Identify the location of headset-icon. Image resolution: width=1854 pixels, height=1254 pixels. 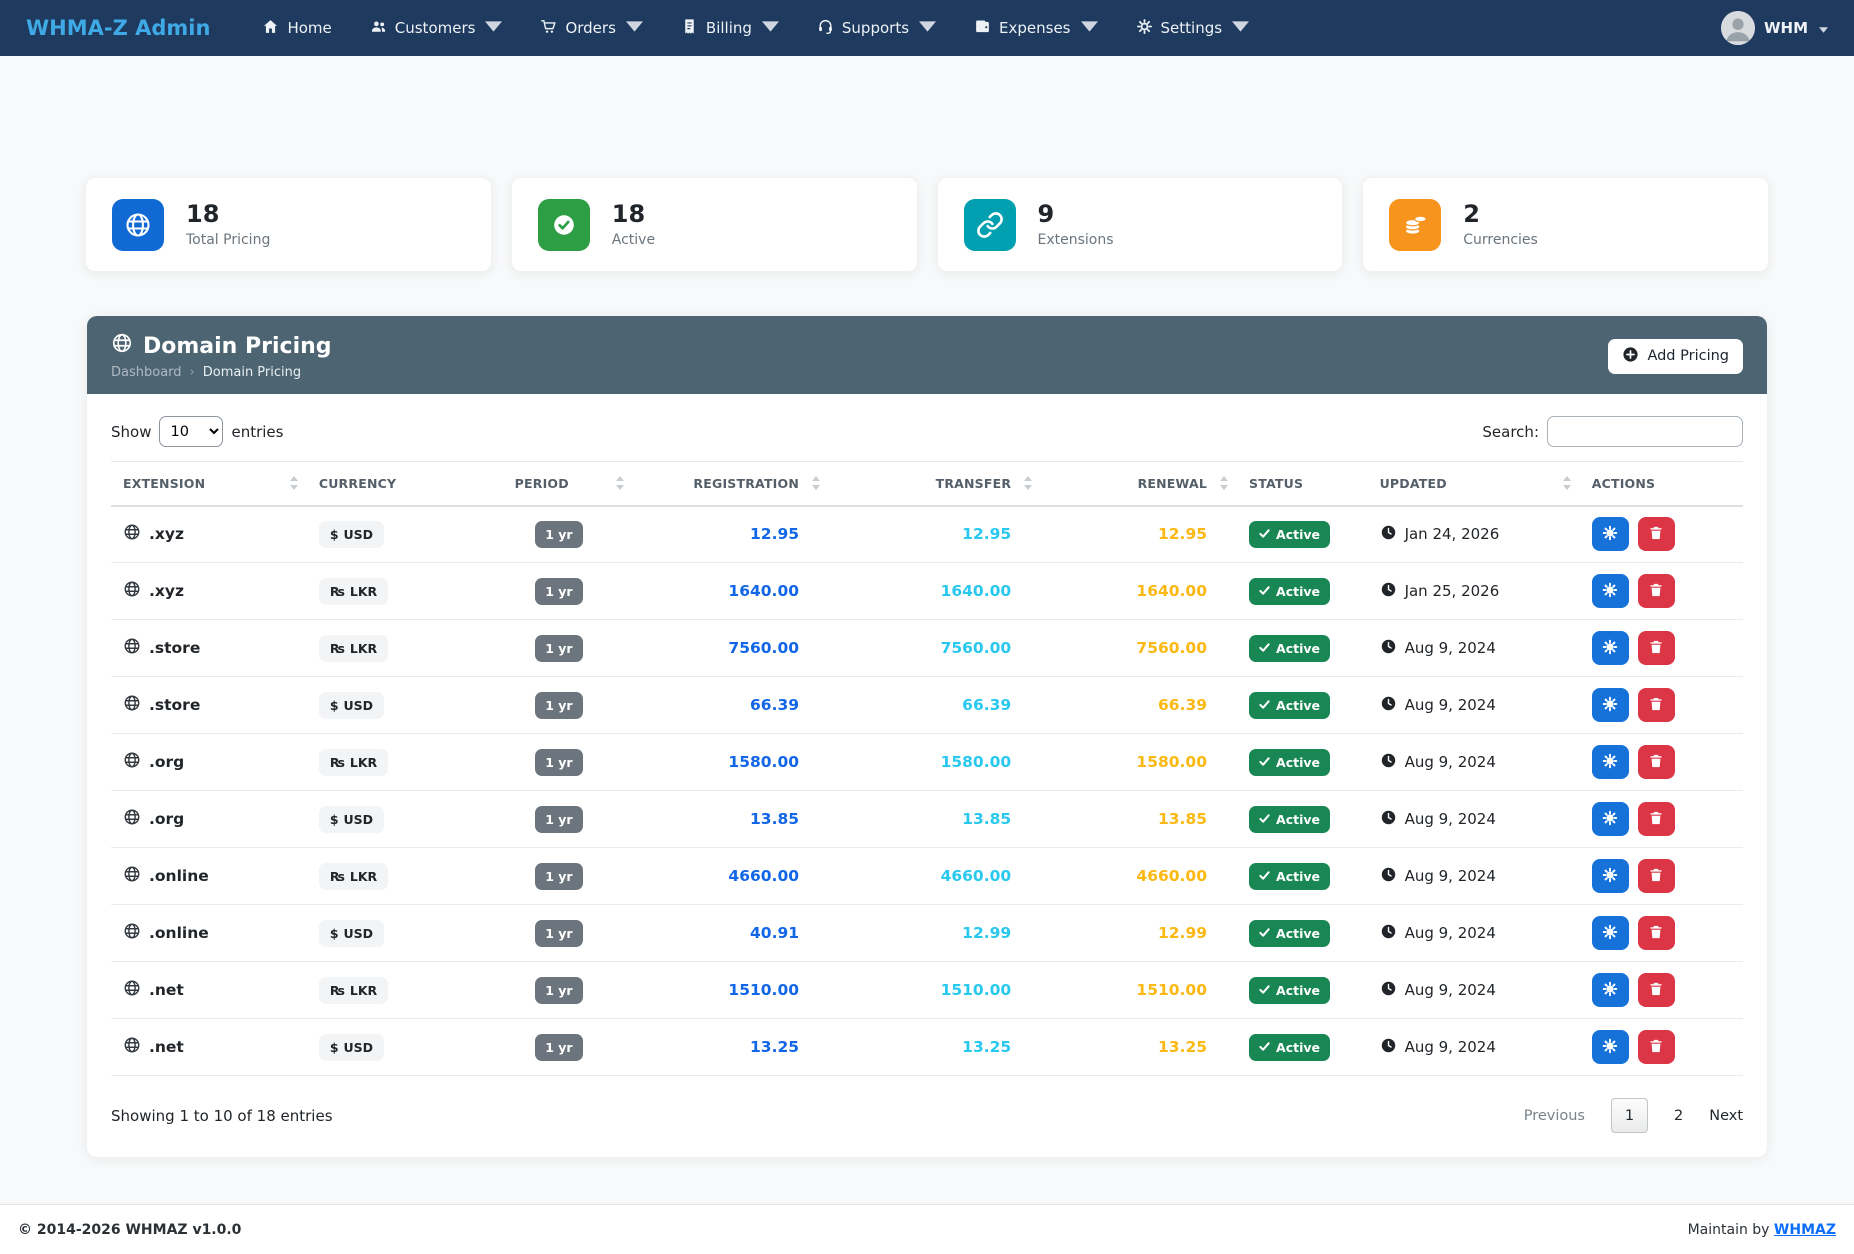
(825, 28).